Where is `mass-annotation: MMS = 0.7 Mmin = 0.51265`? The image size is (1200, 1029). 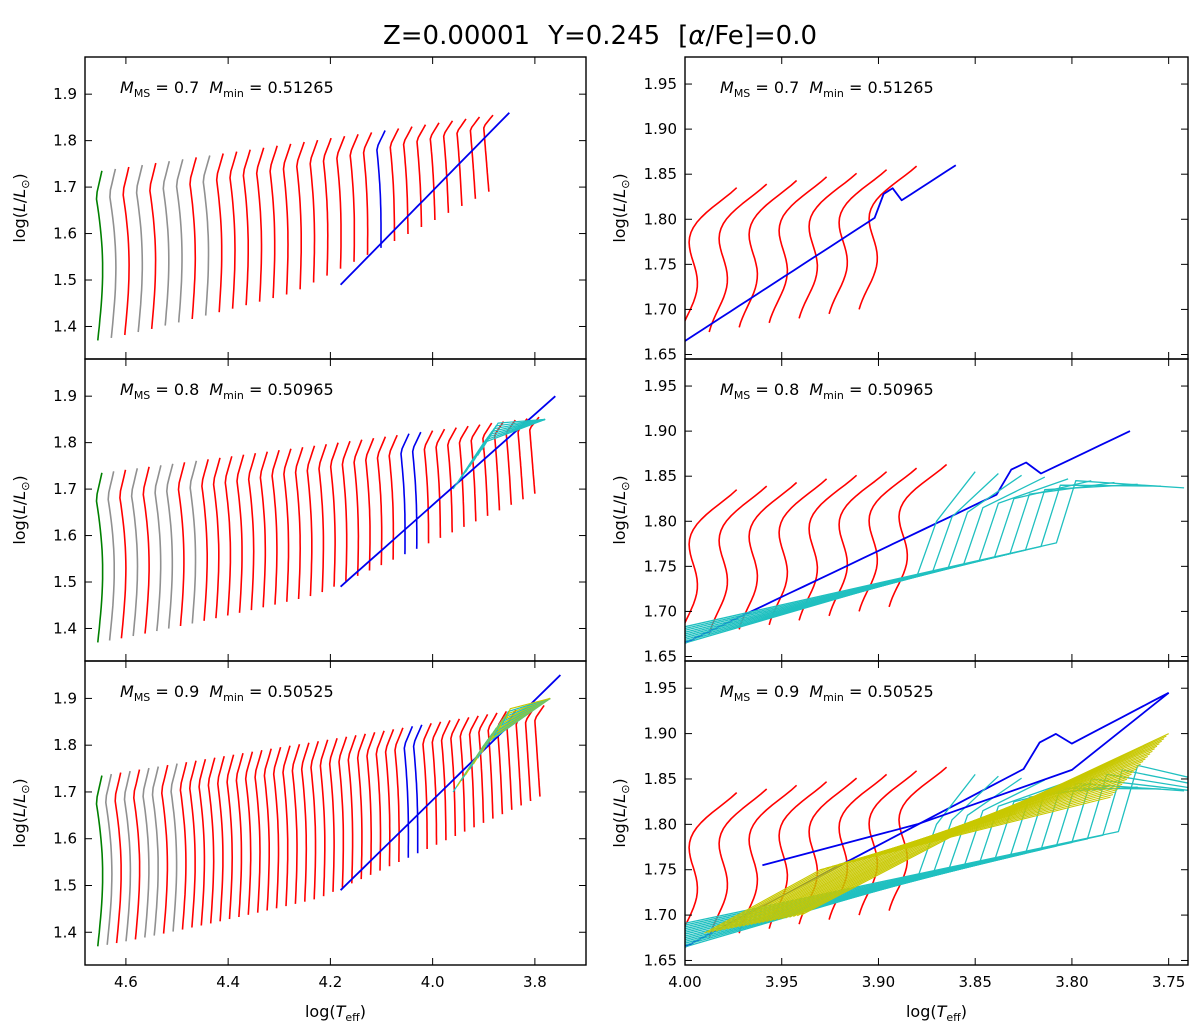
mass-annotation: MMS = 0.7 Mmin = 0.51265 is located at coordinates (227, 89).